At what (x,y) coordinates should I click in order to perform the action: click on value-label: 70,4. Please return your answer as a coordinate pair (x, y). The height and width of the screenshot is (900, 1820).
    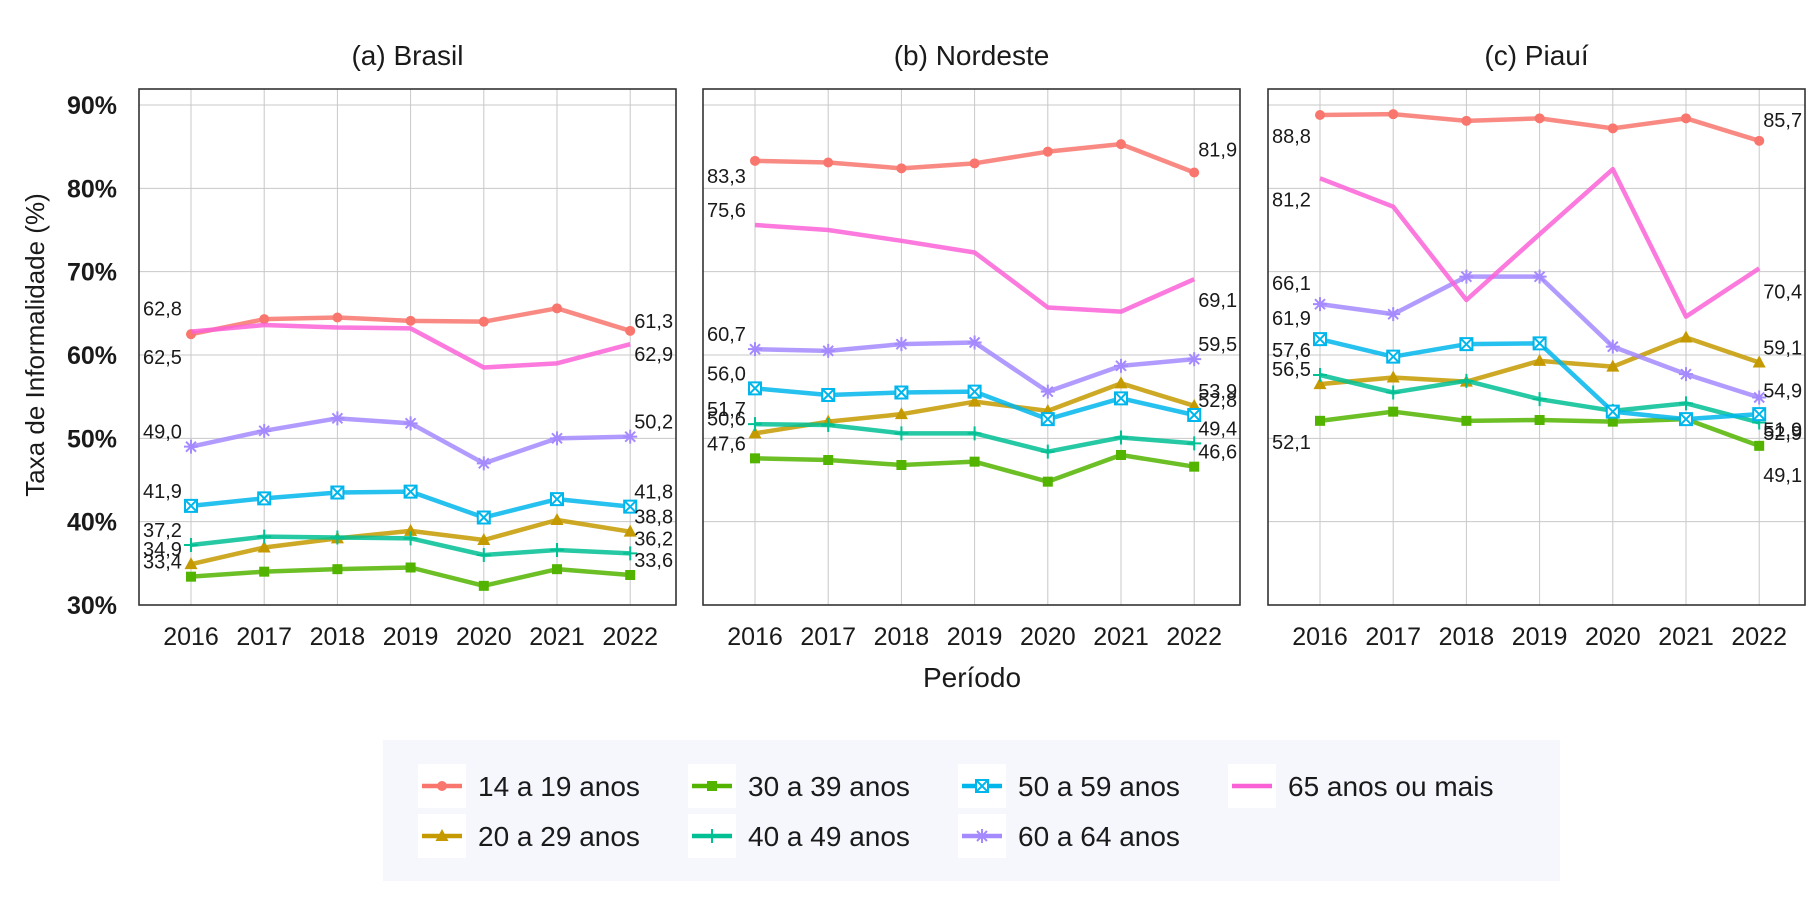
    Looking at the image, I should click on (1782, 292).